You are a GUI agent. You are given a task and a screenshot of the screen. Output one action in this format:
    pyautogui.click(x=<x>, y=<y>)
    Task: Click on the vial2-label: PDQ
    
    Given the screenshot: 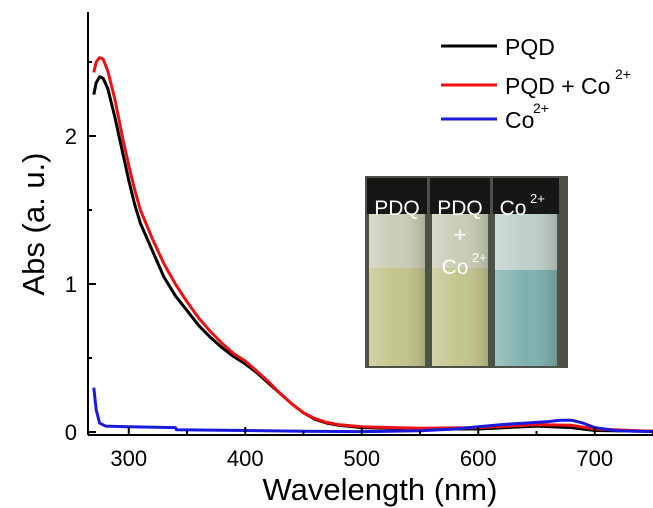 What is the action you would take?
    pyautogui.click(x=460, y=208)
    